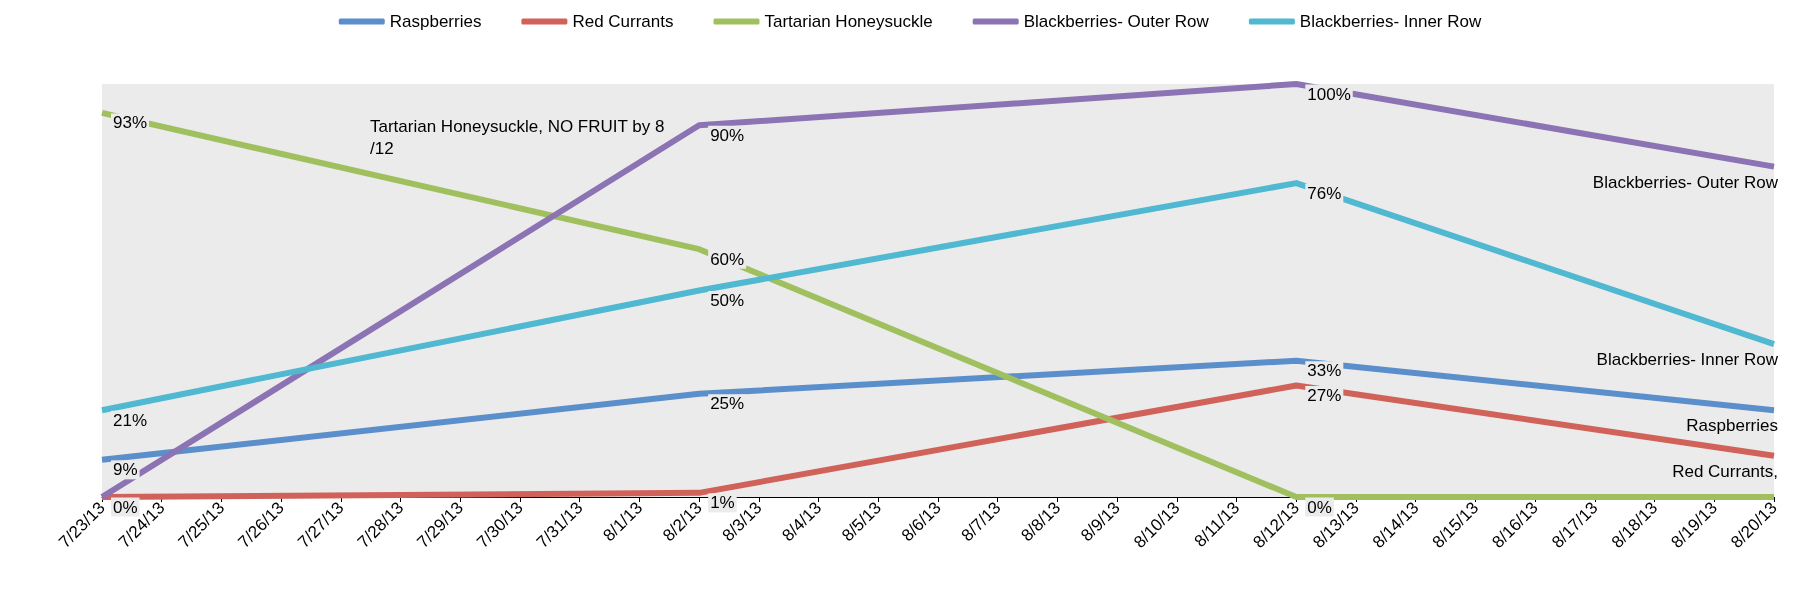 The image size is (1820, 613). I want to click on data-label: 100%, so click(1329, 94).